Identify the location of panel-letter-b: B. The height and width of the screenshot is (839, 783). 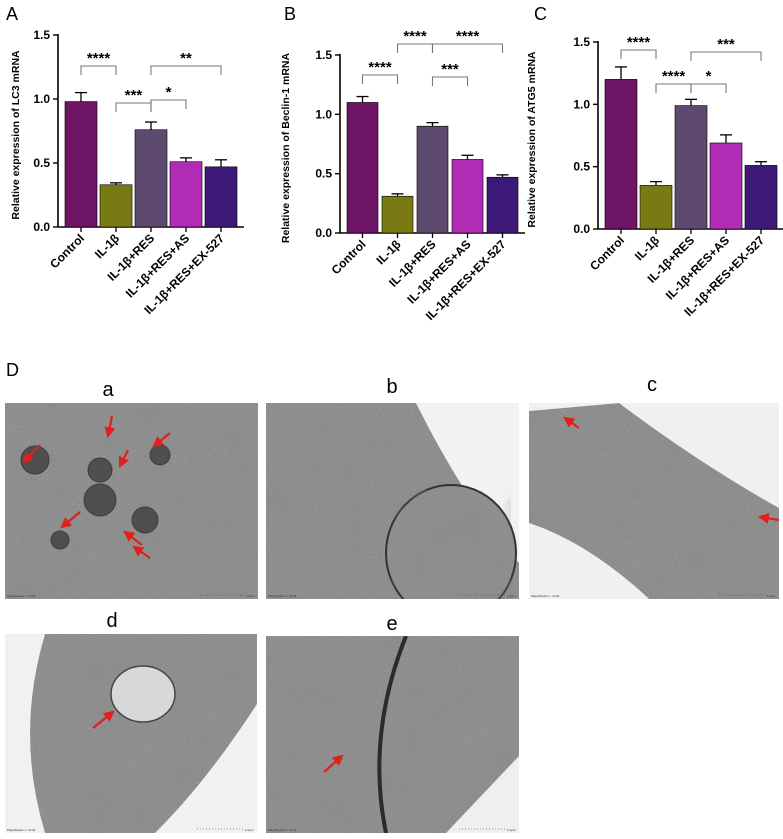
(290, 14).